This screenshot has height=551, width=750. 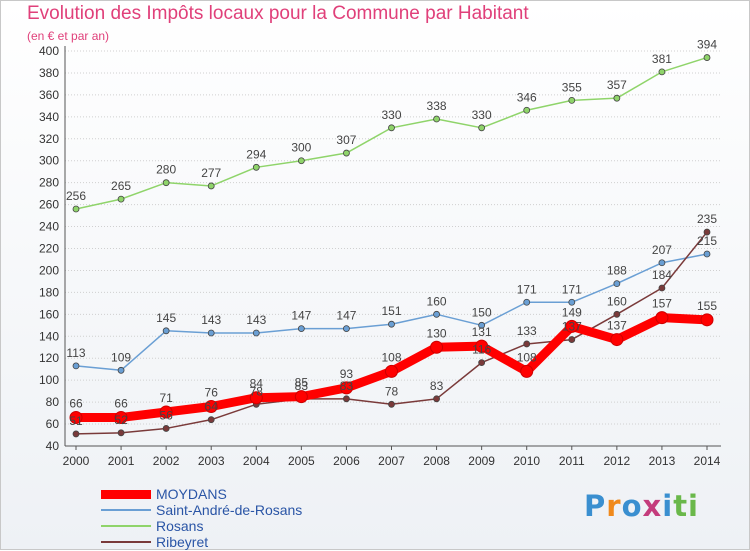 I want to click on point-moydans-2001, so click(x=121, y=417).